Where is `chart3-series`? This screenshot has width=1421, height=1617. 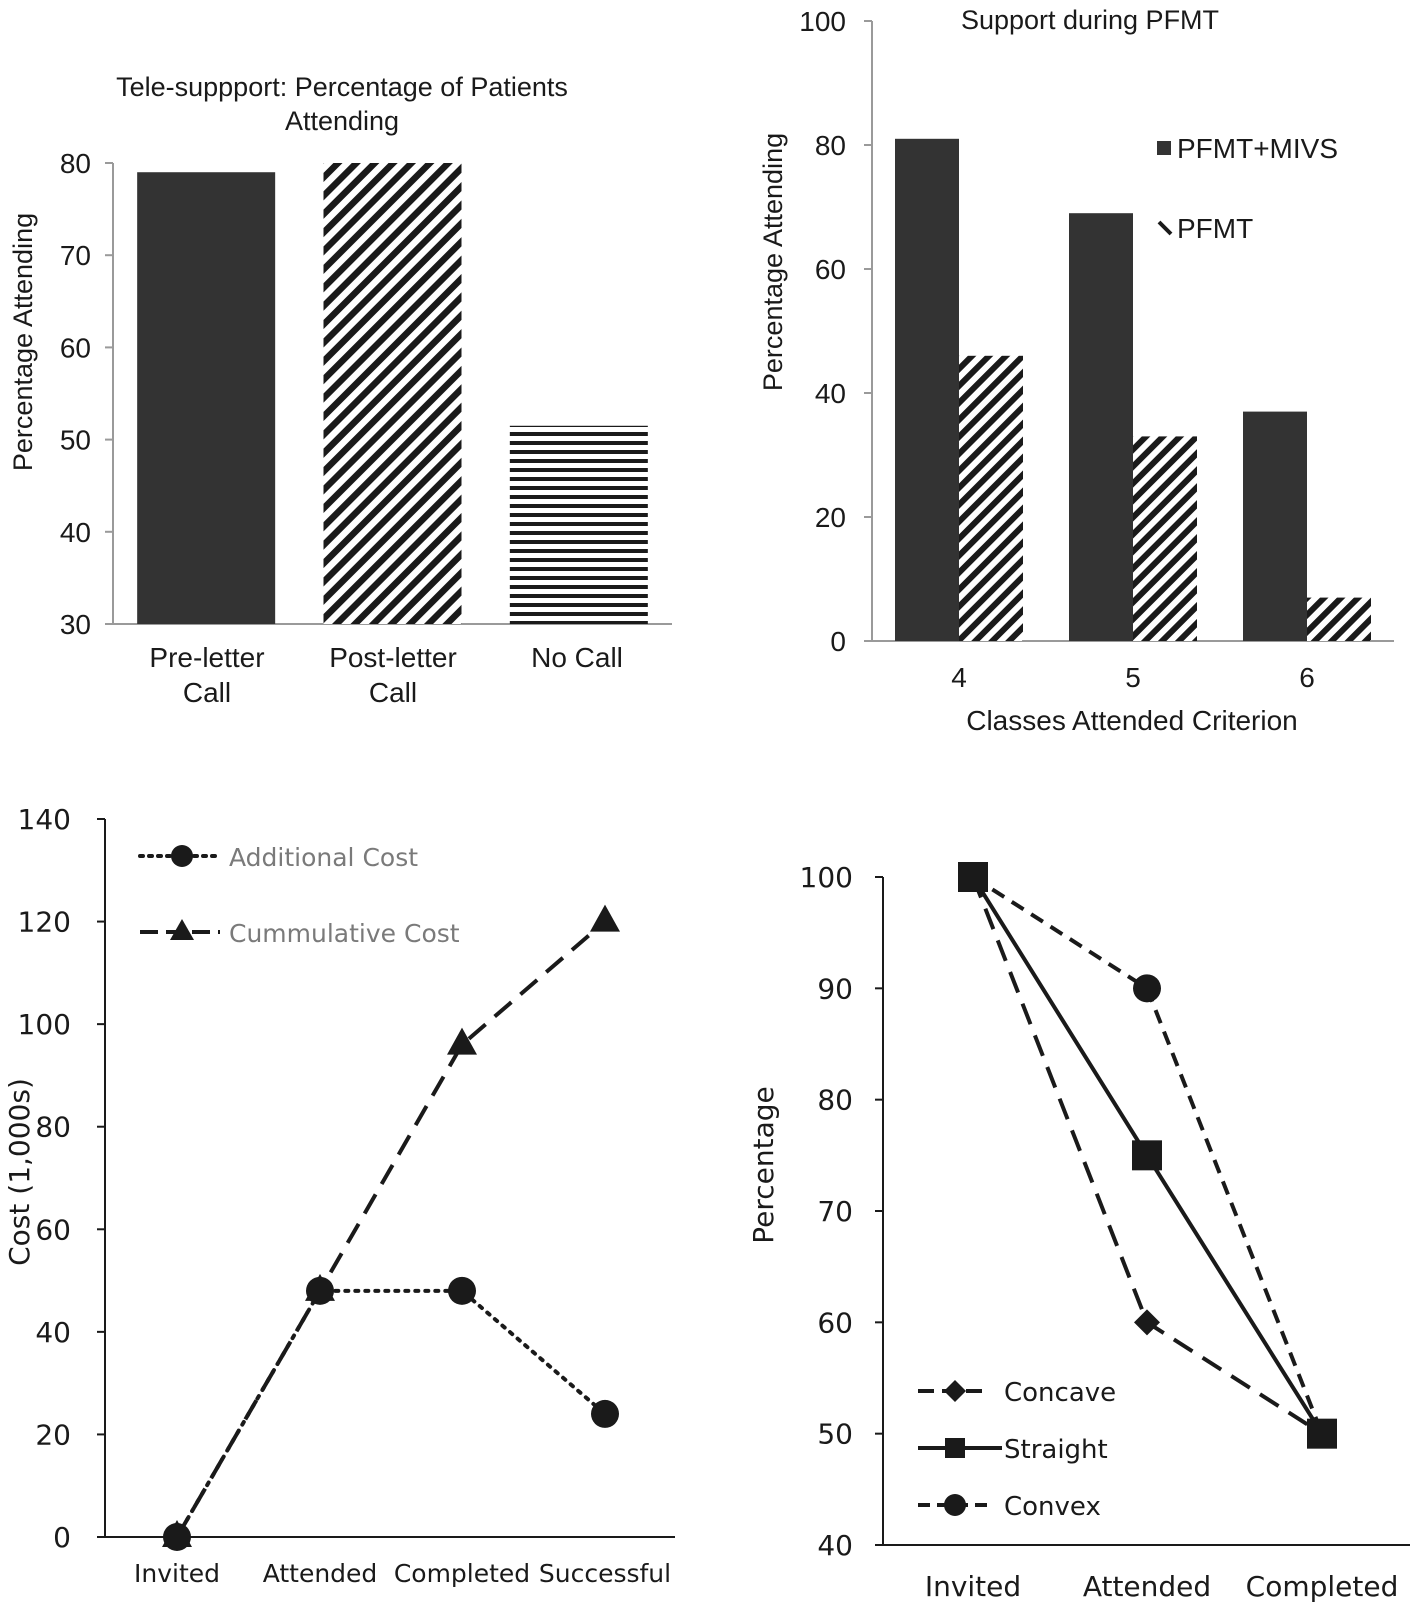 chart3-series is located at coordinates (391, 1227).